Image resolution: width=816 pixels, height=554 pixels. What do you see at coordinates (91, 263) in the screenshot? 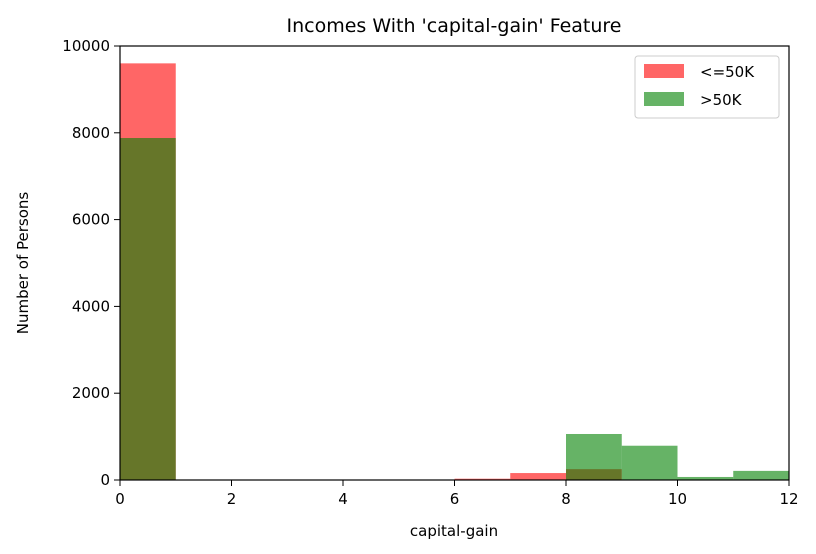
I see `y-axis: 0 2000 4000 6000 8000 10000` at bounding box center [91, 263].